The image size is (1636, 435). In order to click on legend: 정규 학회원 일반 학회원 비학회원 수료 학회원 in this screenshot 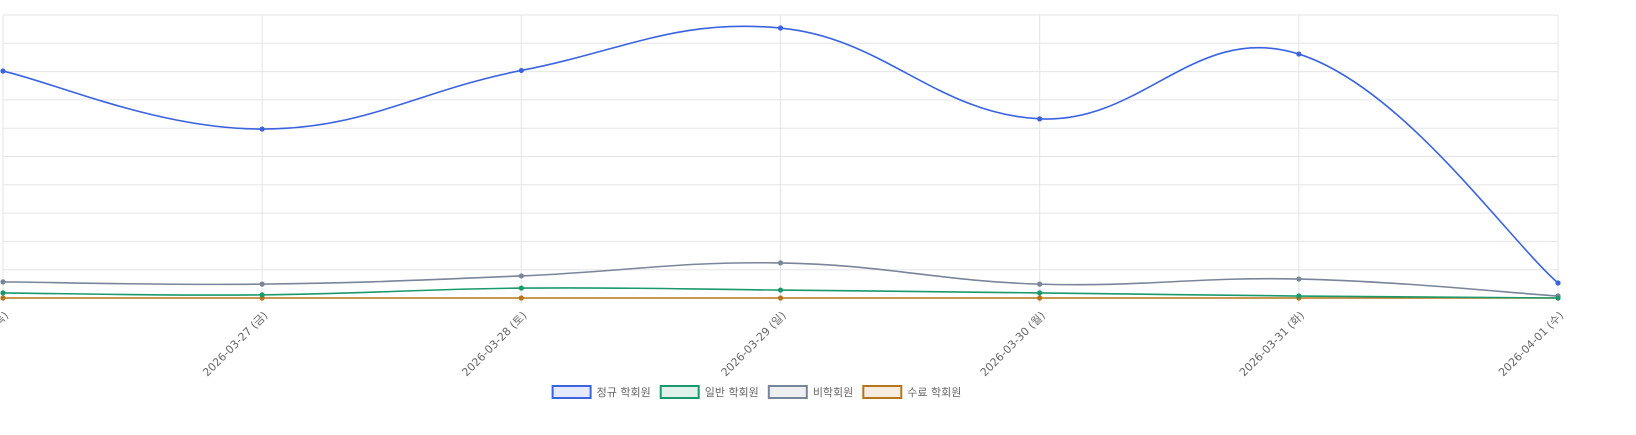, I will do `click(756, 392)`.